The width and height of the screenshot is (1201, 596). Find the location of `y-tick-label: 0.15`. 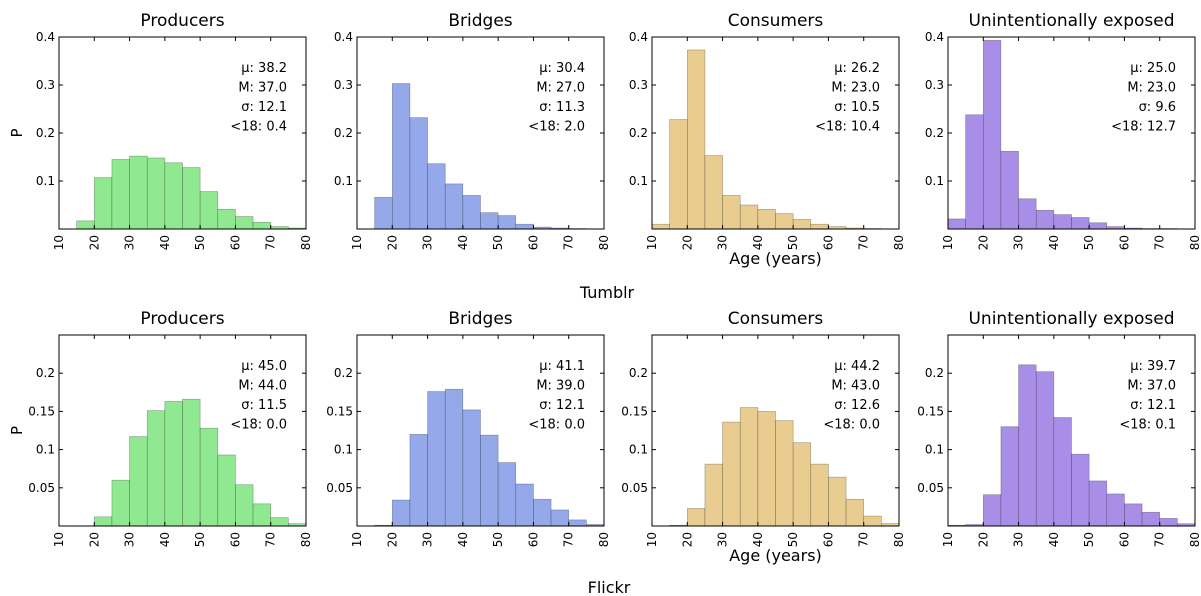

y-tick-label: 0.15 is located at coordinates (634, 411).